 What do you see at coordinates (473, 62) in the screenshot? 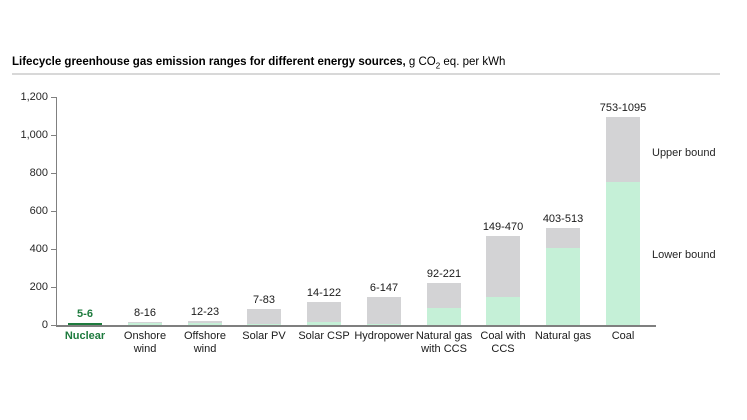
I see `chart-title-unit-suffix: eq. per kWh` at bounding box center [473, 62].